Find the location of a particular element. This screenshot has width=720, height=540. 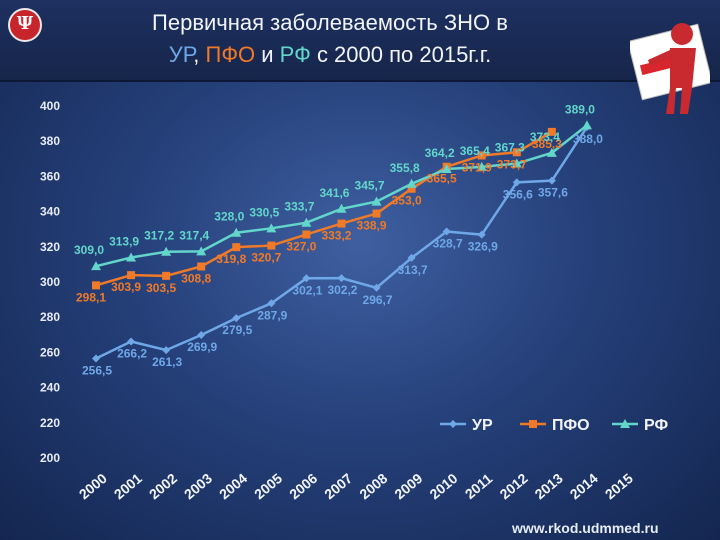

x-tick-label: 2003 is located at coordinates (198, 486).